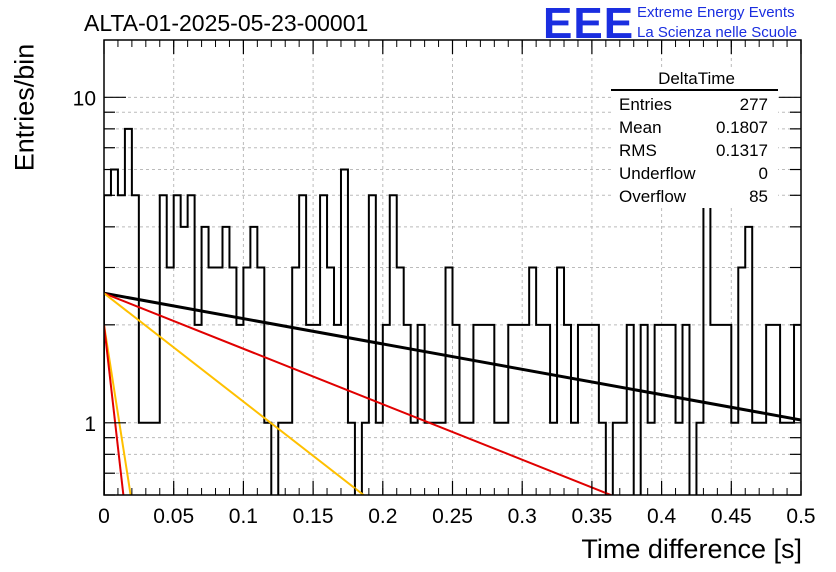  What do you see at coordinates (800, 516) in the screenshot?
I see `x-tick-label: 0.5` at bounding box center [800, 516].